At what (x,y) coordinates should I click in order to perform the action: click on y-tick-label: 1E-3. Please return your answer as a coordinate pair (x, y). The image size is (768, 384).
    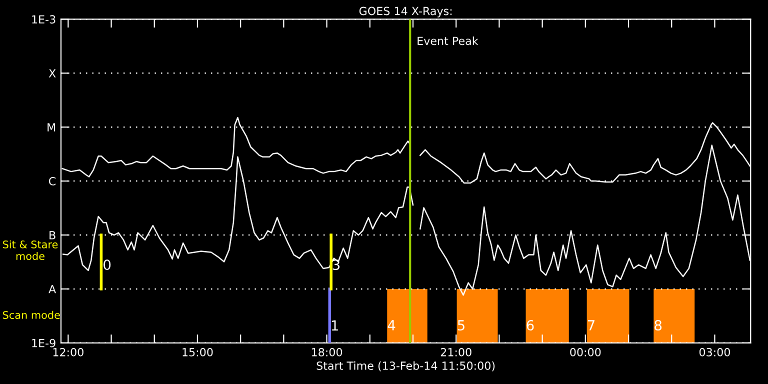
    Looking at the image, I should click on (44, 19).